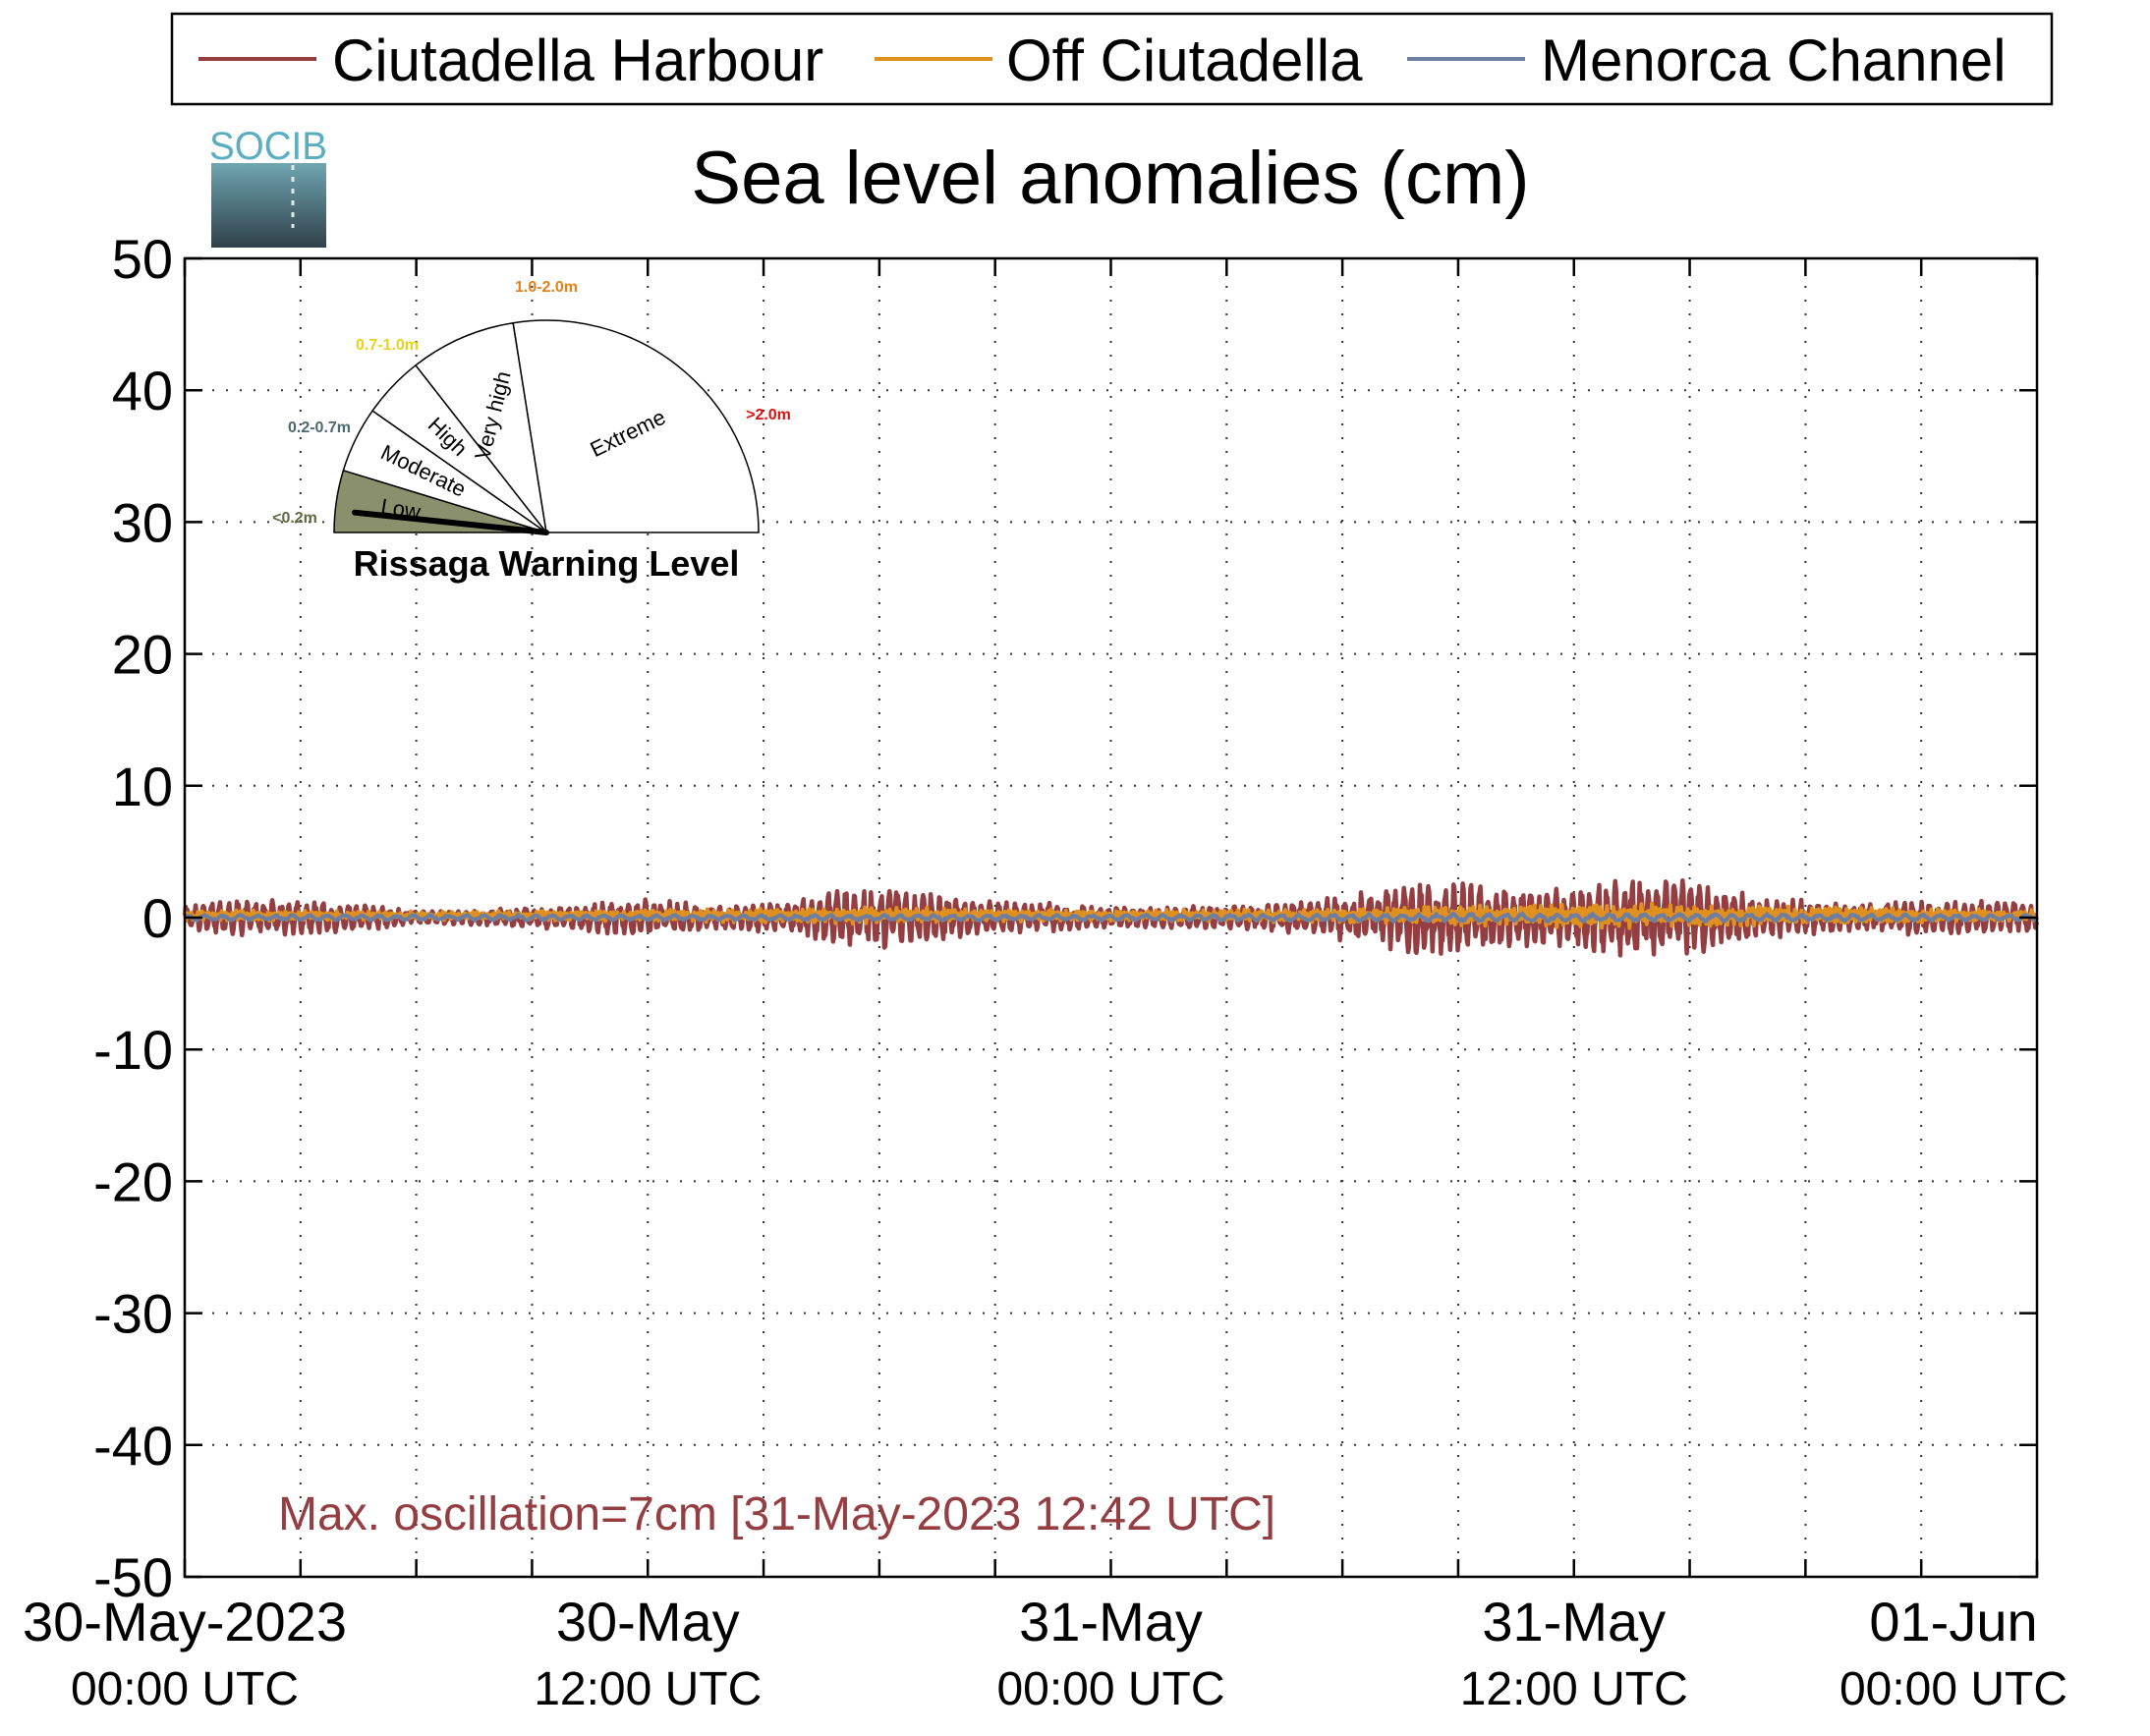 This screenshot has height=1736, width=2150. Describe the element at coordinates (185, 1621) in the screenshot. I see `x-tick-label-date: 30-May-2023` at that location.